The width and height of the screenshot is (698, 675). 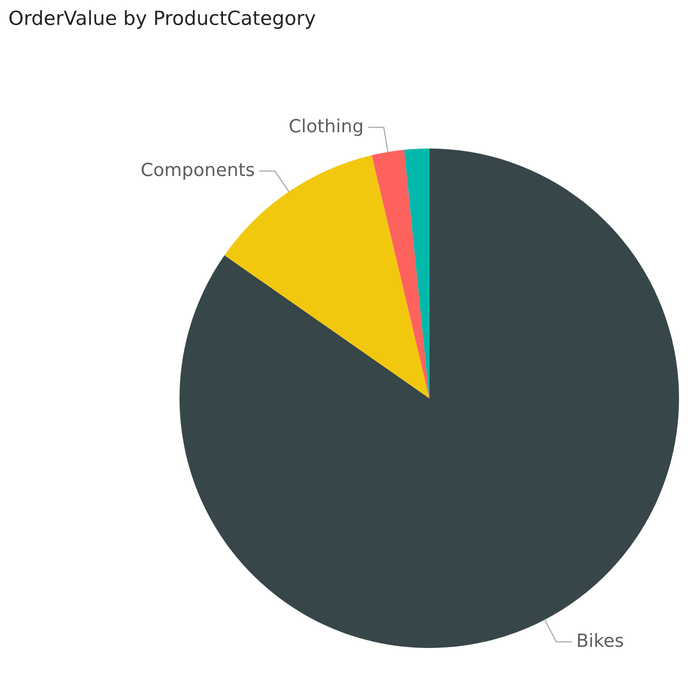 I want to click on slice-label: Bikes, so click(x=601, y=640).